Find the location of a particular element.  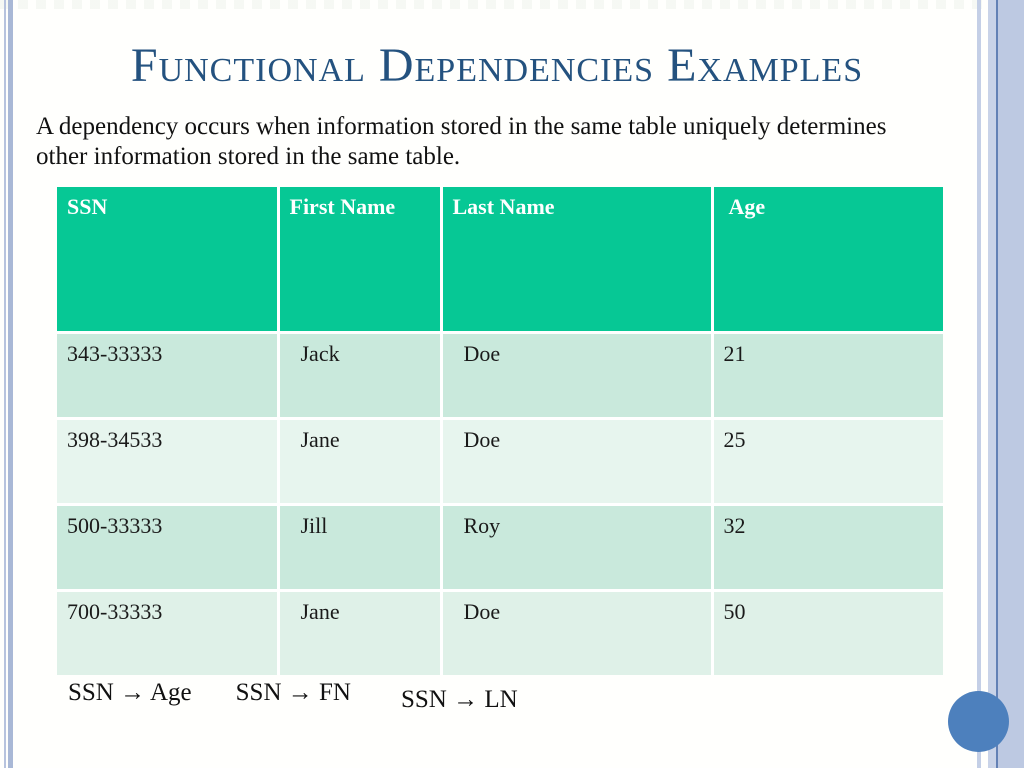

table-cell-age: 50 is located at coordinates (826, 632).